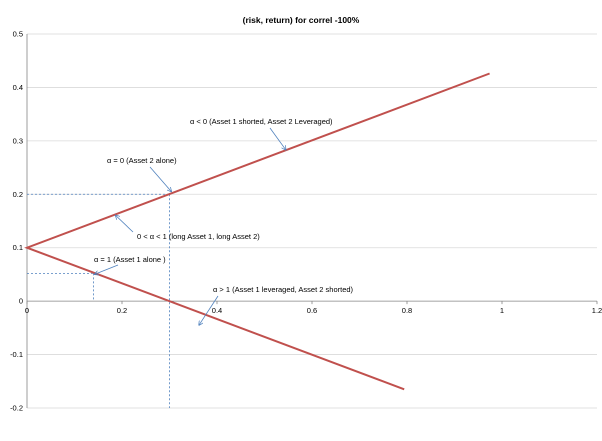 The image size is (602, 441). I want to click on y-tick-label: 0.4, so click(18, 87).